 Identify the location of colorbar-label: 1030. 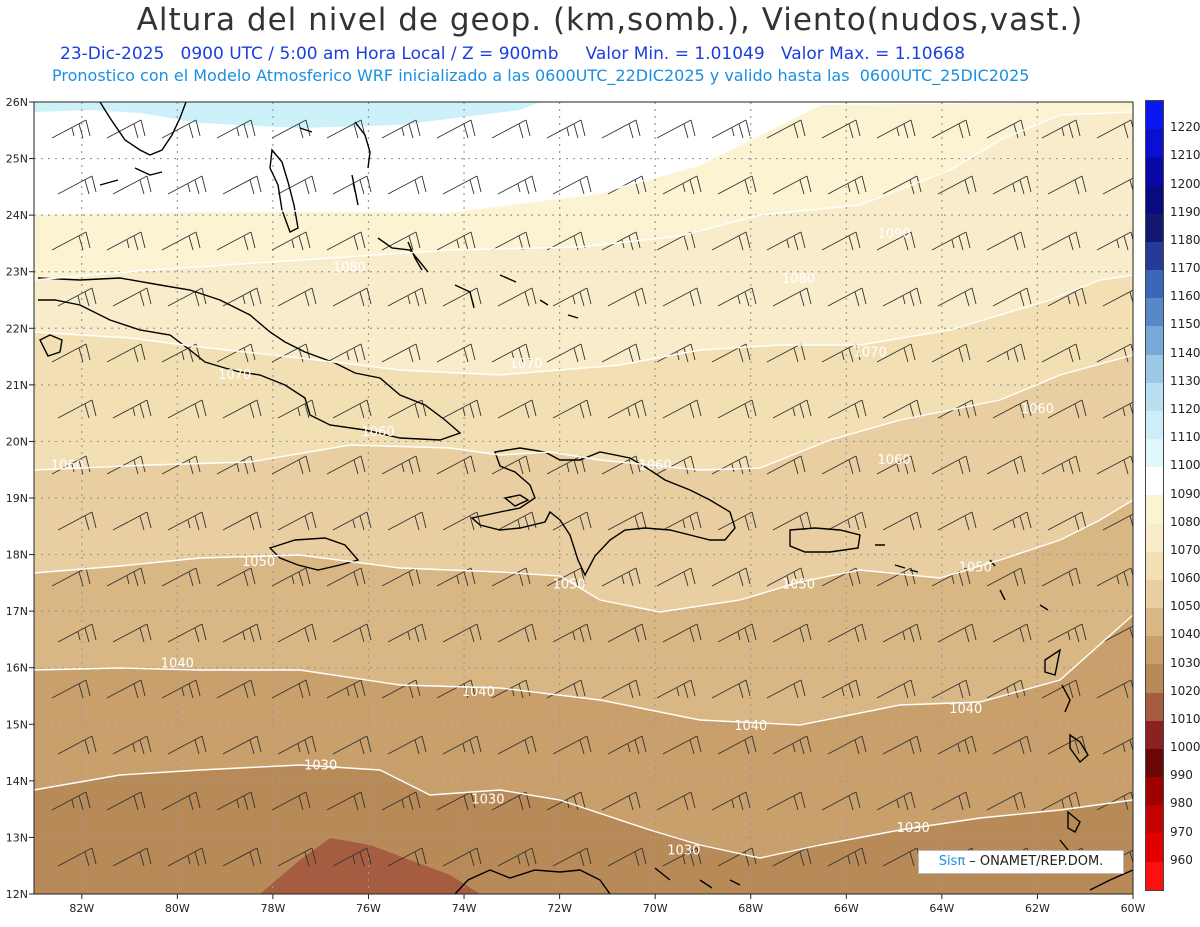
(1185, 662).